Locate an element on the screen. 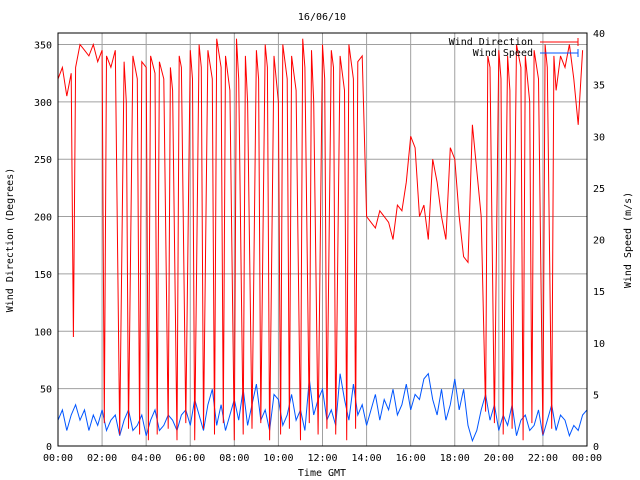  x-tick-label: 04:00 is located at coordinates (146, 458).